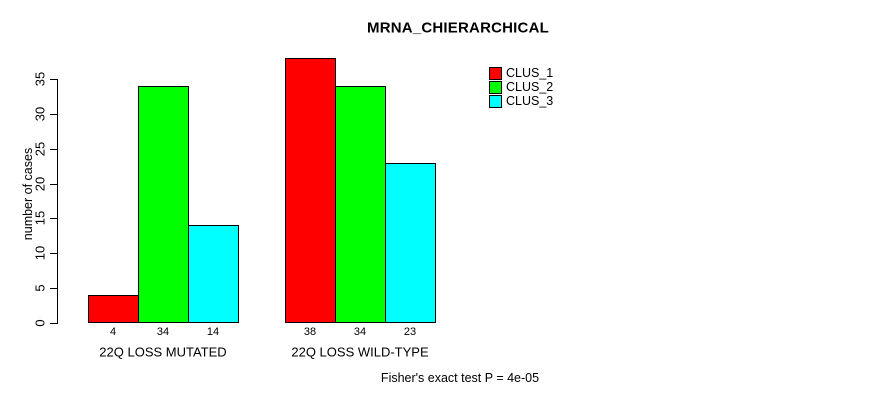  What do you see at coordinates (40, 148) in the screenshot?
I see `y-tick-label: 25` at bounding box center [40, 148].